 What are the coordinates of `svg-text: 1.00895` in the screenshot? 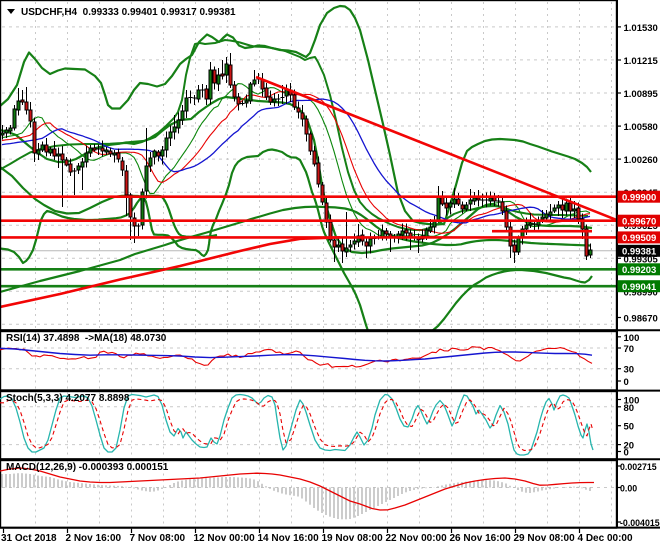 It's located at (641, 94).